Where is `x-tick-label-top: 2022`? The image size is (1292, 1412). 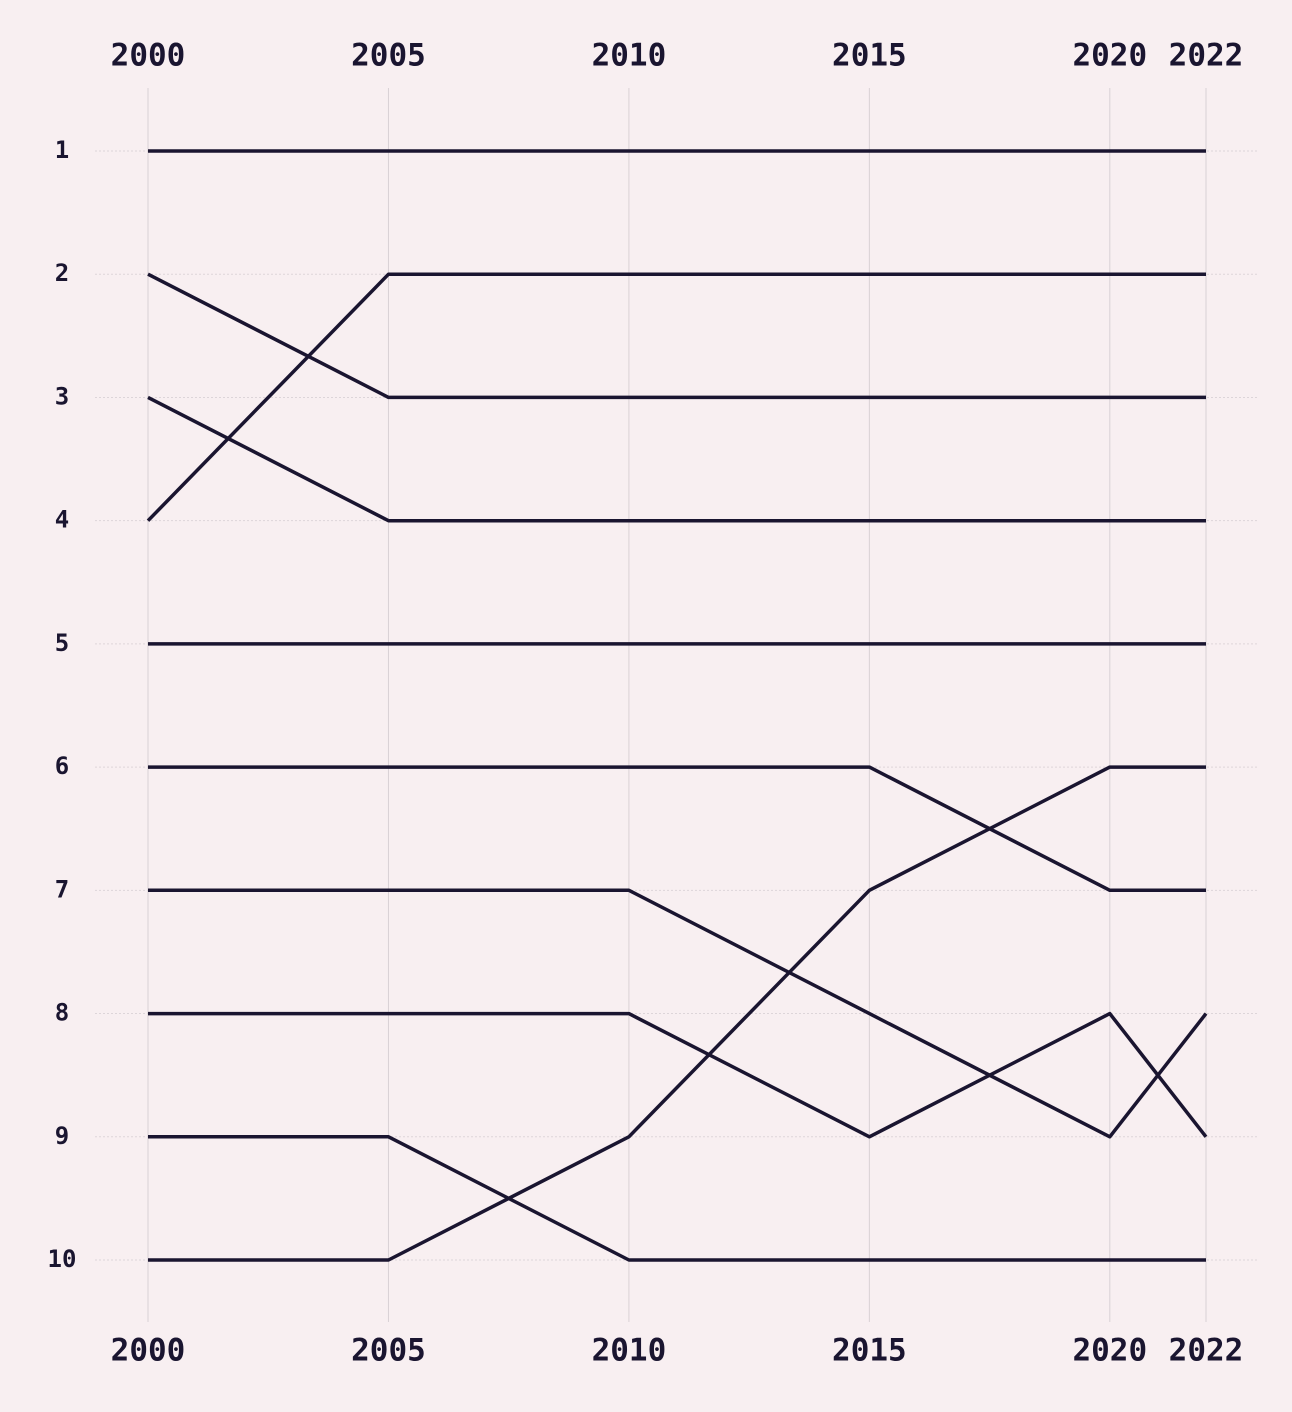
x-tick-label-top: 2022 is located at coordinates (1206, 56).